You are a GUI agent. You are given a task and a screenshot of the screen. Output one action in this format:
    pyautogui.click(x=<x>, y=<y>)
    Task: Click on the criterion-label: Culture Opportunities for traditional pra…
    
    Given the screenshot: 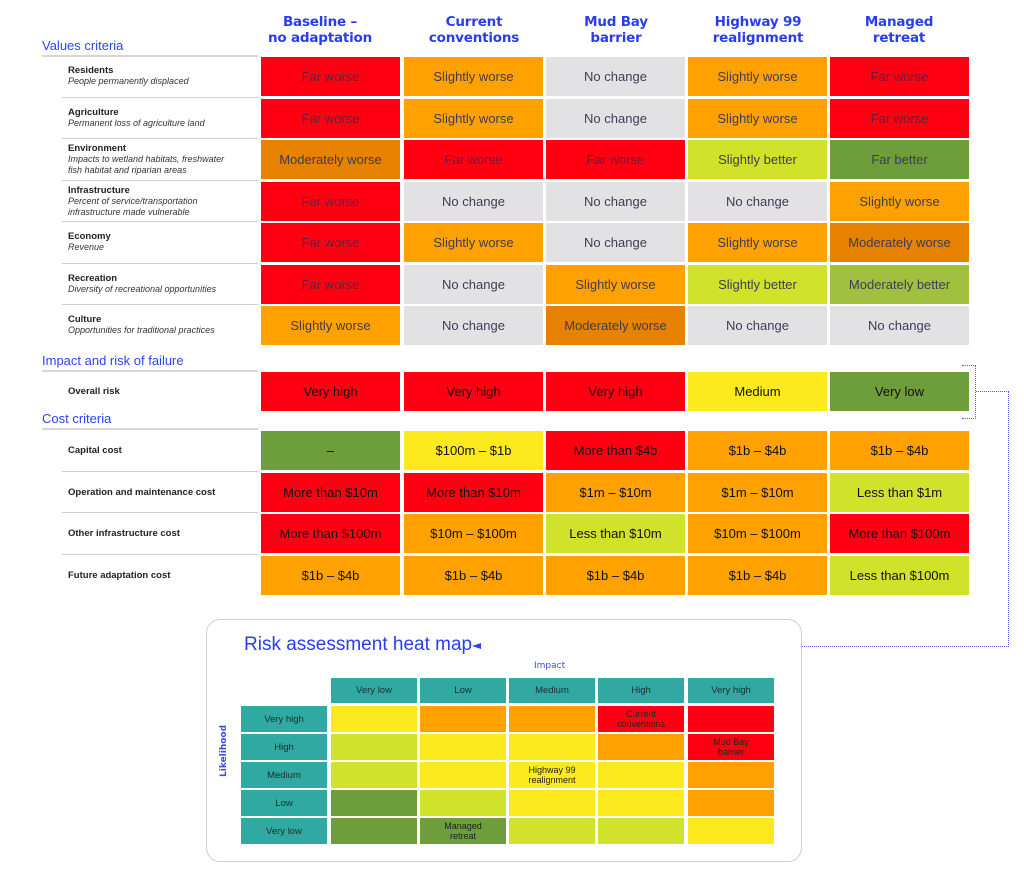 What is the action you would take?
    pyautogui.click(x=163, y=325)
    